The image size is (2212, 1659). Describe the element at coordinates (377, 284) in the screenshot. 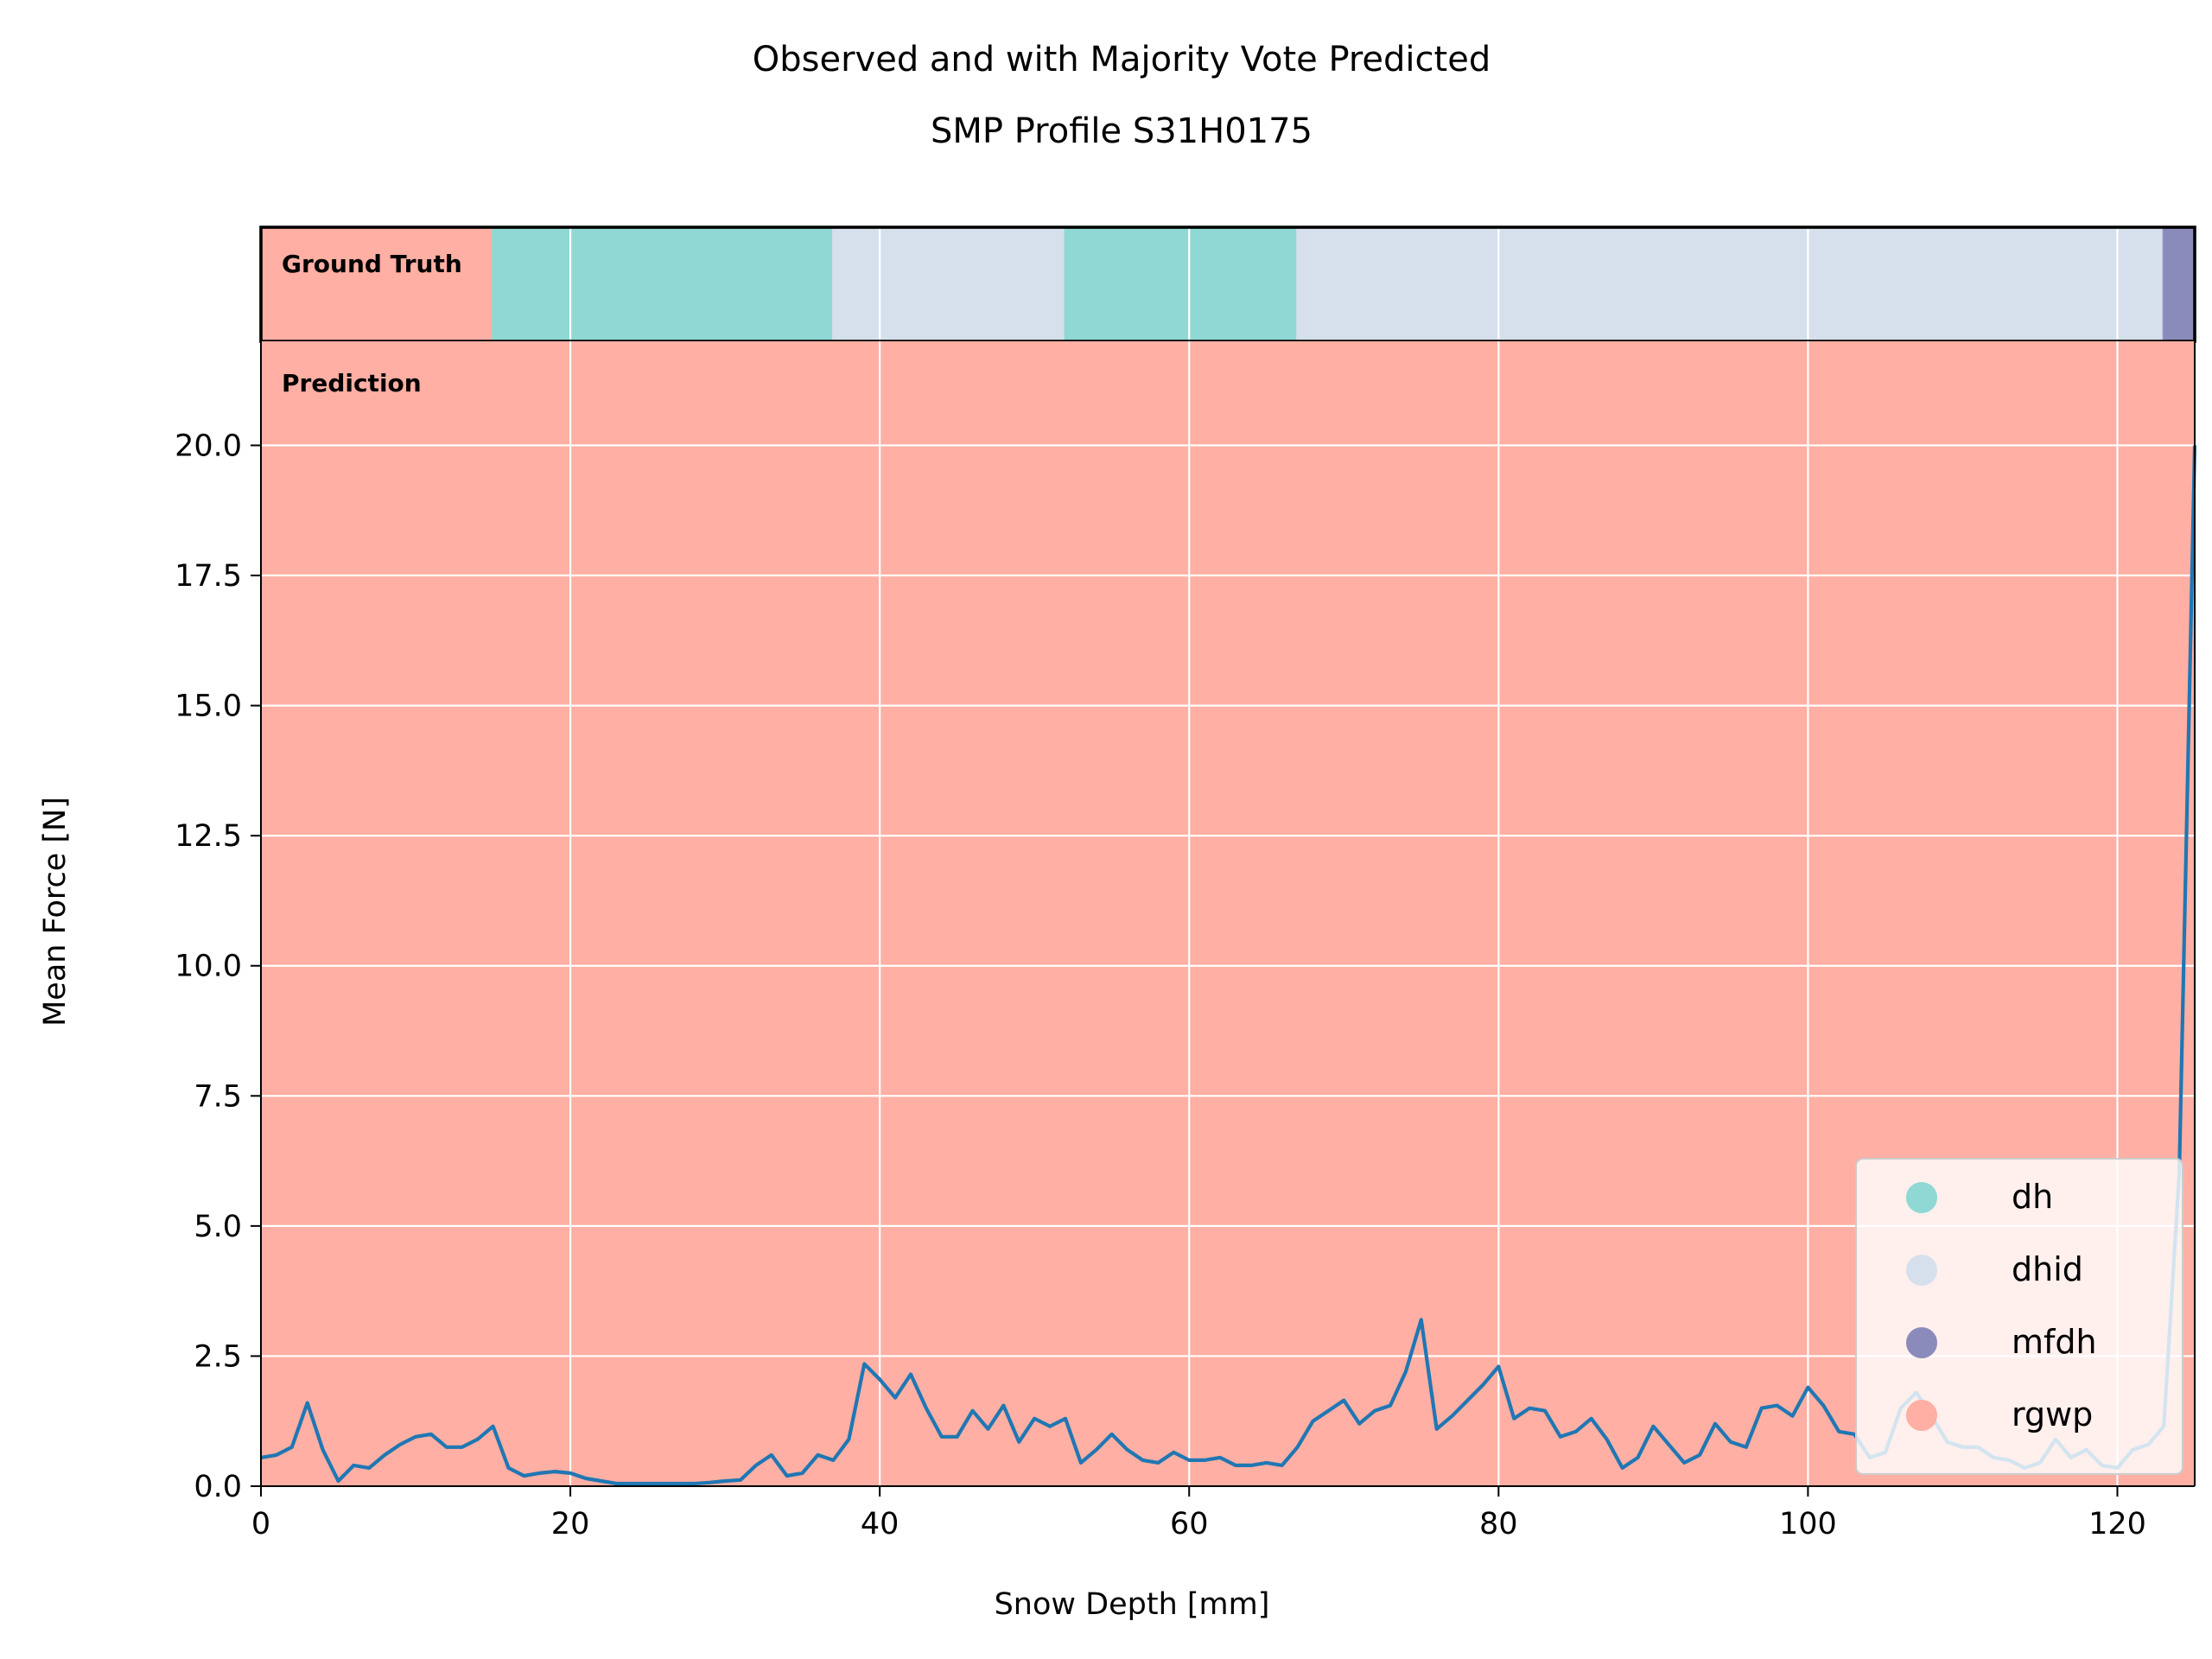

I see `ground-truth-band-rgwp` at that location.